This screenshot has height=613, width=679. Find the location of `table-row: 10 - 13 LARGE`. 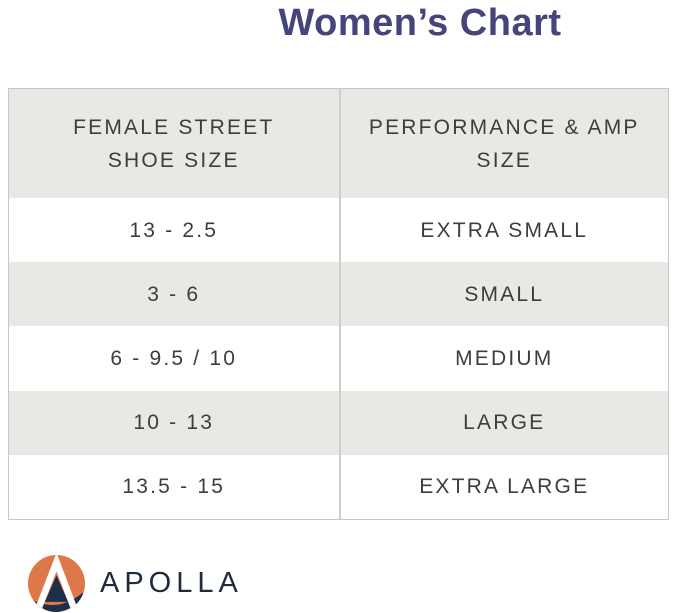

table-row: 10 - 13 LARGE is located at coordinates (339, 422).